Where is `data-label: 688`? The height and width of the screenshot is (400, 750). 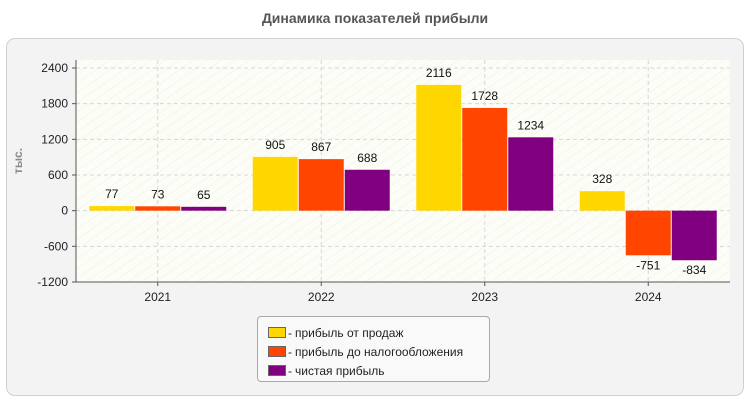
data-label: 688 is located at coordinates (367, 158).